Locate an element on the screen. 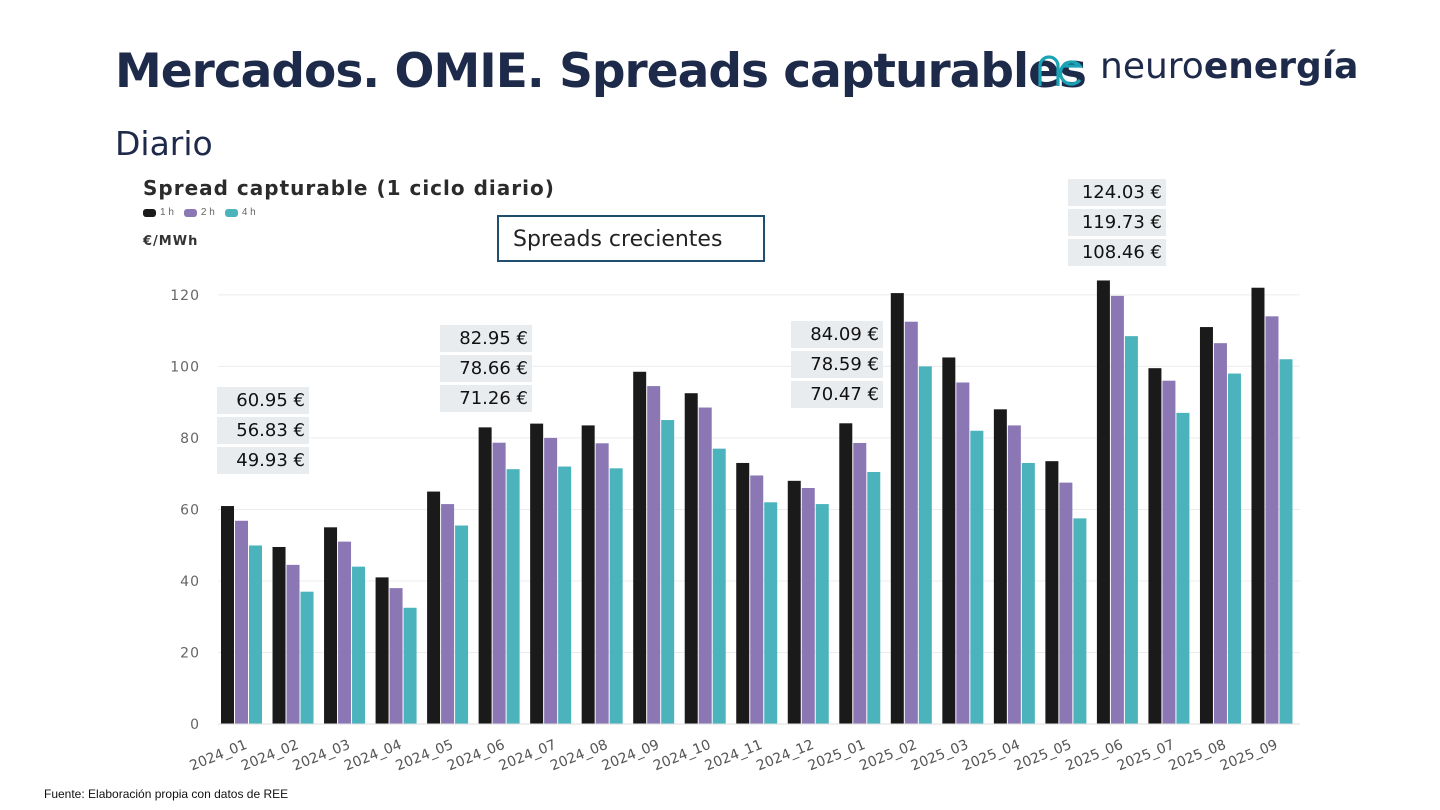  value-box-2025-06: 124.03 € 119.73 € 108.46 € is located at coordinates (1117, 224).